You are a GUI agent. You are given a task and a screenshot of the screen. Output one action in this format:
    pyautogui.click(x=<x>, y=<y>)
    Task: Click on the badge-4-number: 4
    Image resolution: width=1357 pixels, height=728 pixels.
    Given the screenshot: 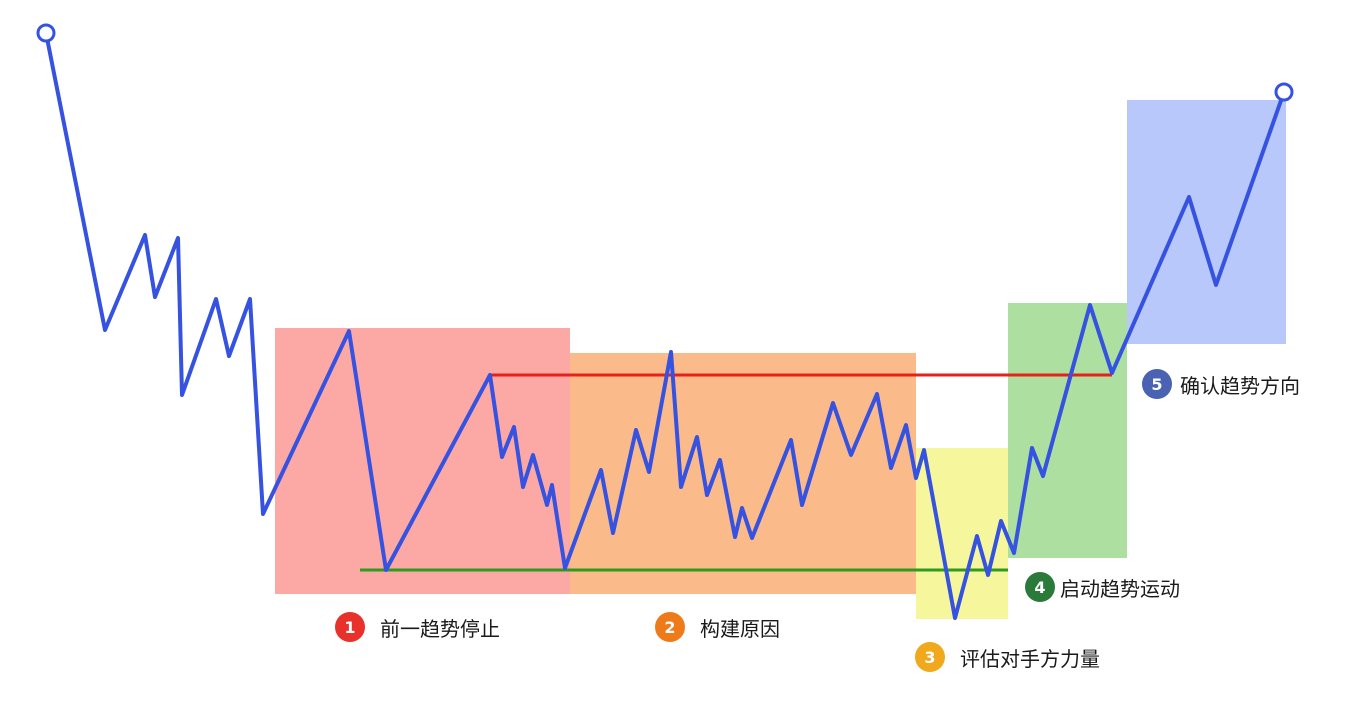 What is the action you would take?
    pyautogui.click(x=1039, y=587)
    